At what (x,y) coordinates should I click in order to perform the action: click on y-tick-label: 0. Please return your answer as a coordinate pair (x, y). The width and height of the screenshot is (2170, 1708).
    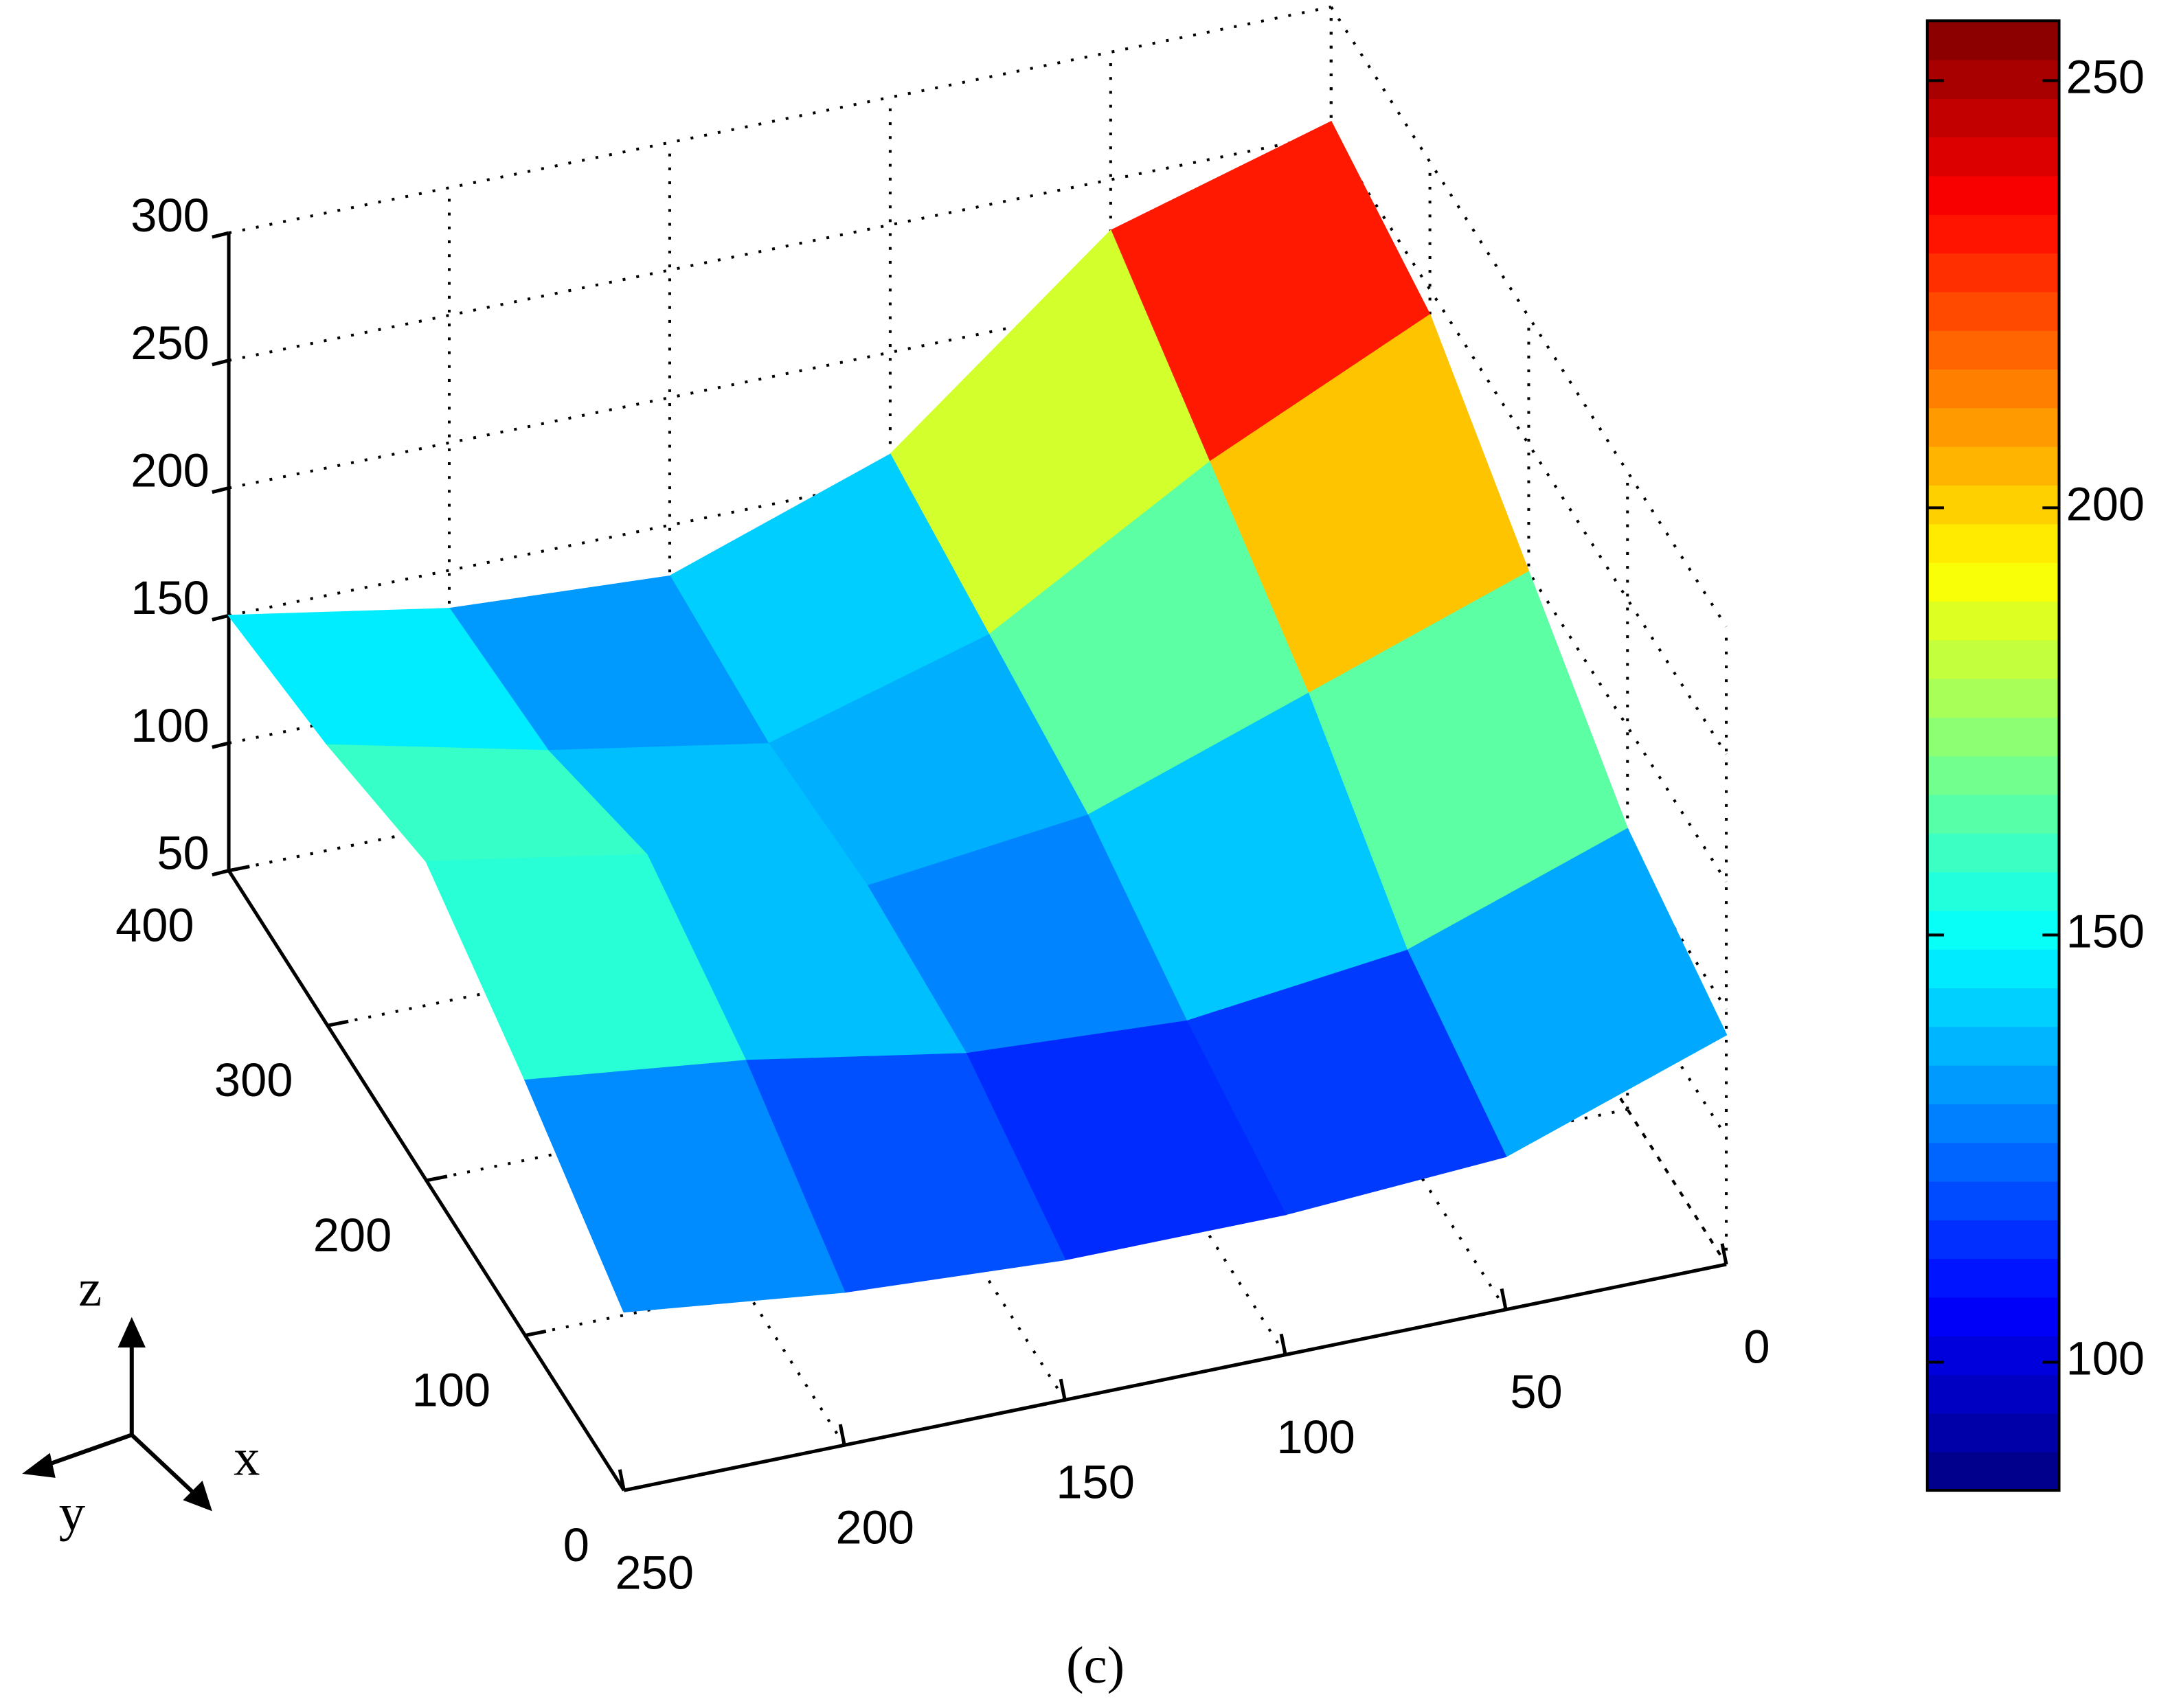
    Looking at the image, I should click on (576, 1544).